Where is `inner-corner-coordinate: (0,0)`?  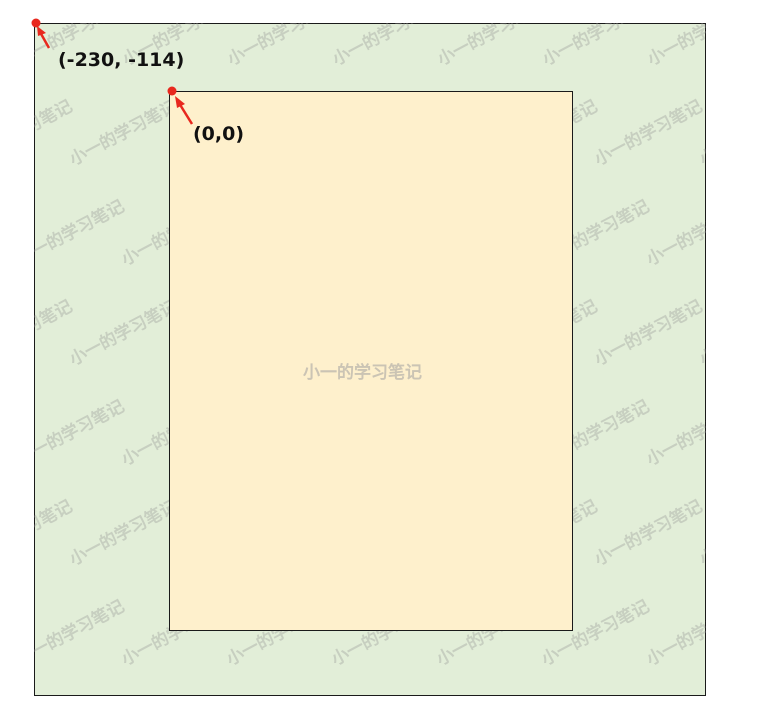
inner-corner-coordinate: (0,0) is located at coordinates (219, 134).